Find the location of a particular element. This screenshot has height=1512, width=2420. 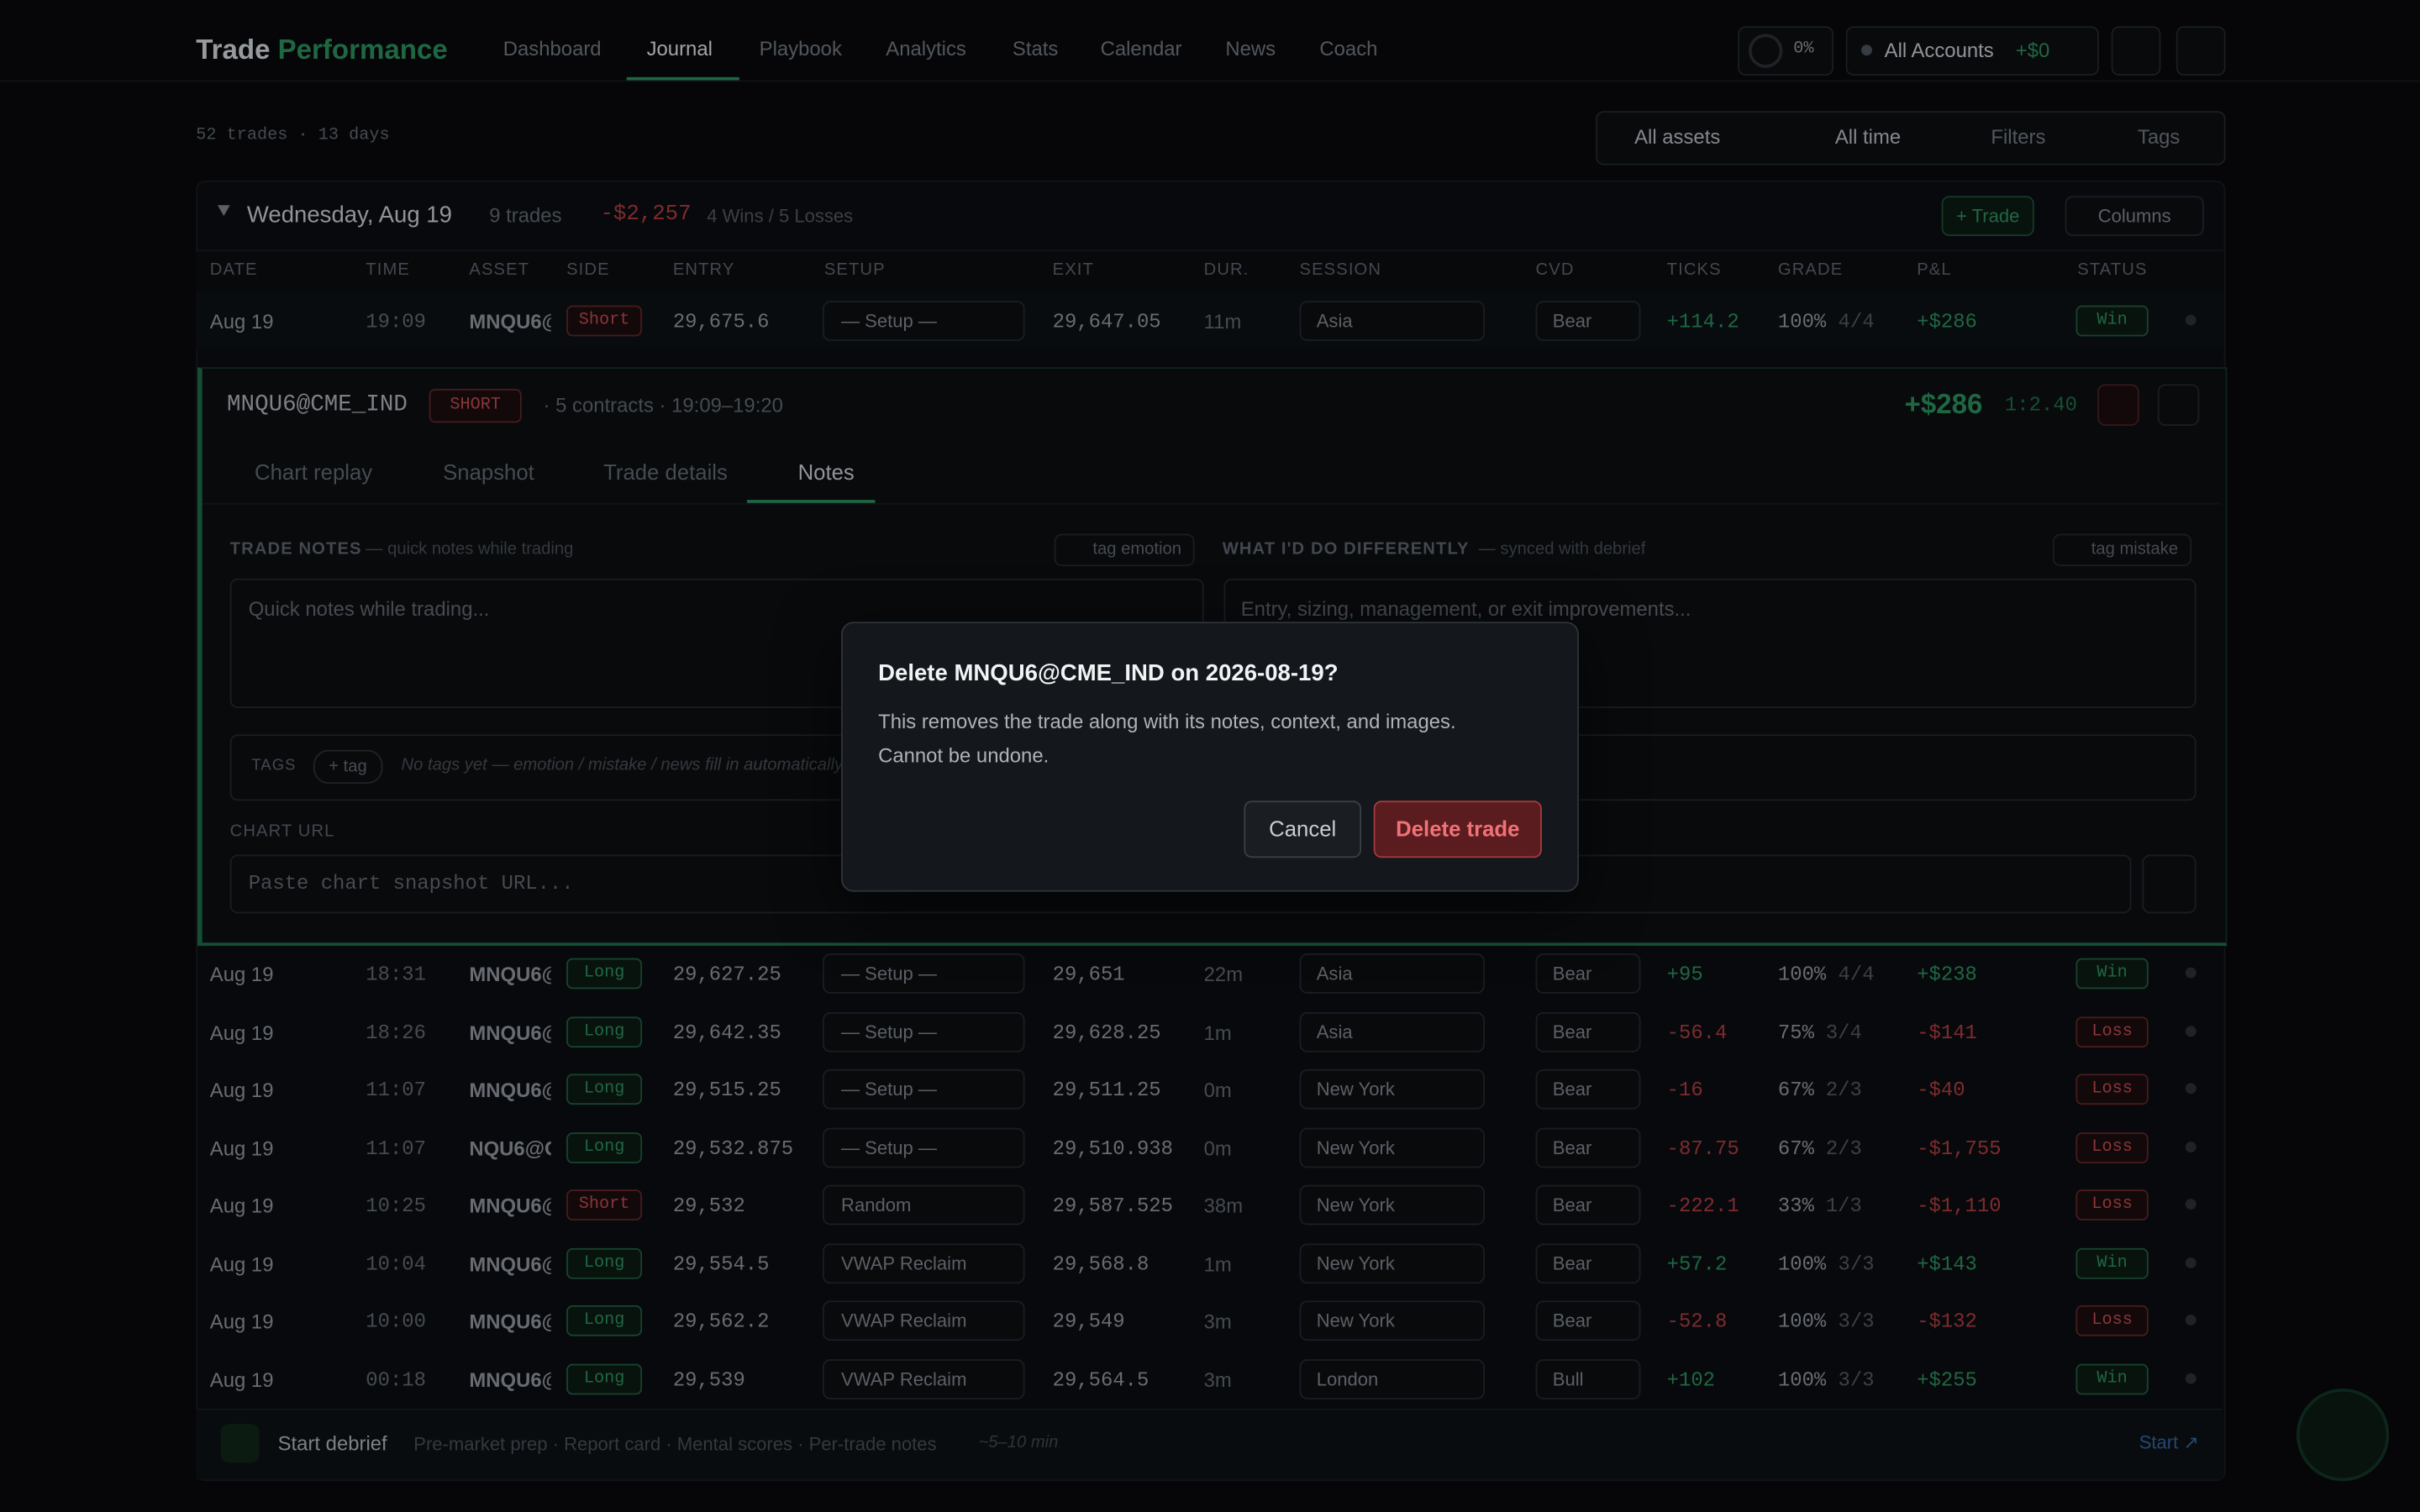

nav-item: Stats is located at coordinates (1035, 48).